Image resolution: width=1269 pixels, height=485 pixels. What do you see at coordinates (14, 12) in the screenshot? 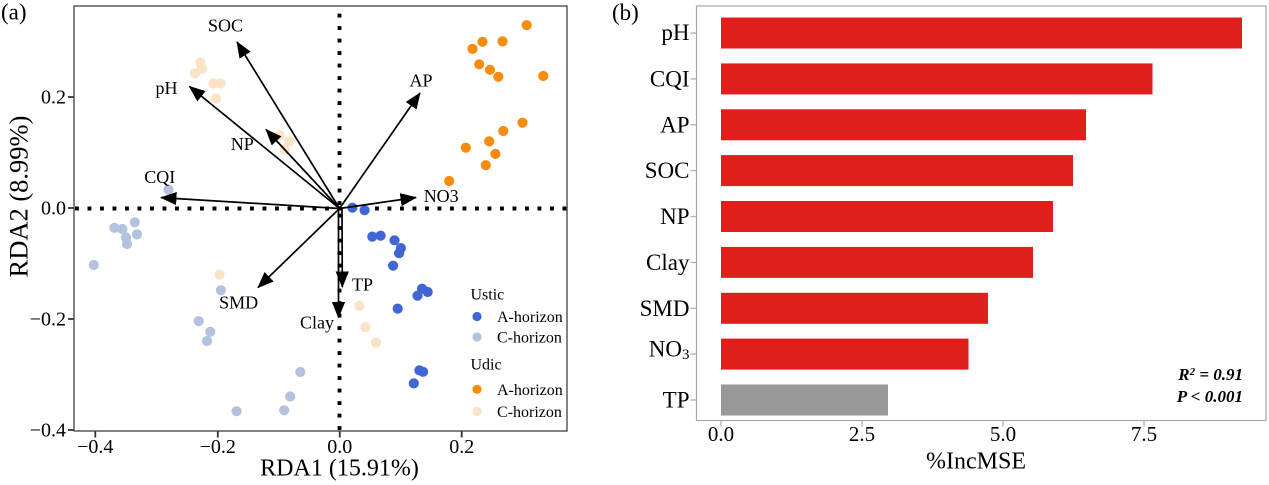
I see `svg-text: (a)` at bounding box center [14, 12].